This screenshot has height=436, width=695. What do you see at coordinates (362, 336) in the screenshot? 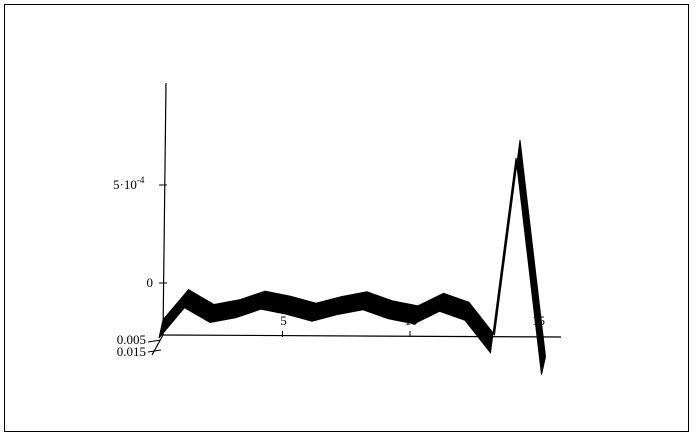
I see `x-axis-line` at bounding box center [362, 336].